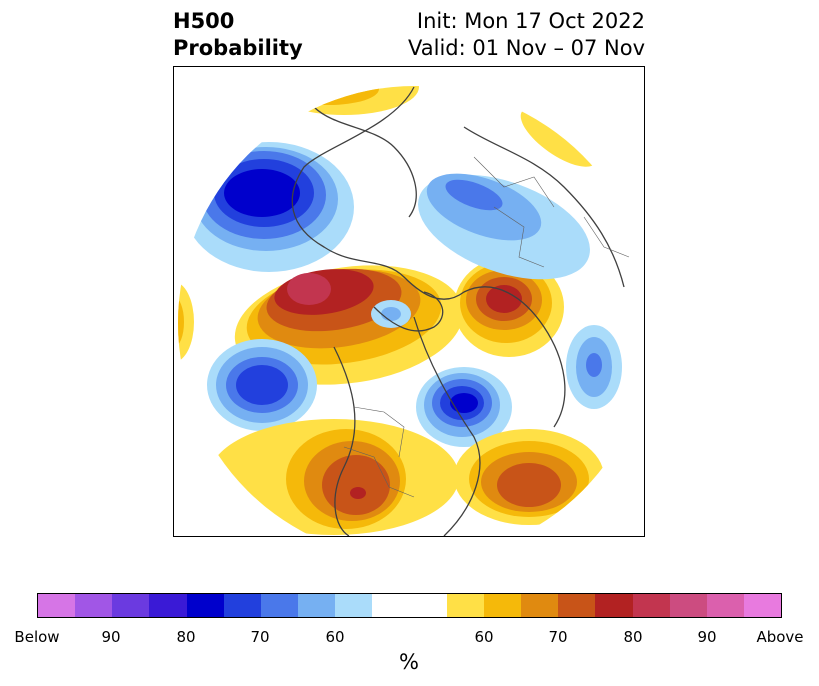  I want to click on init-date: Init: Mon 17 Oct 2022, so click(530, 21).